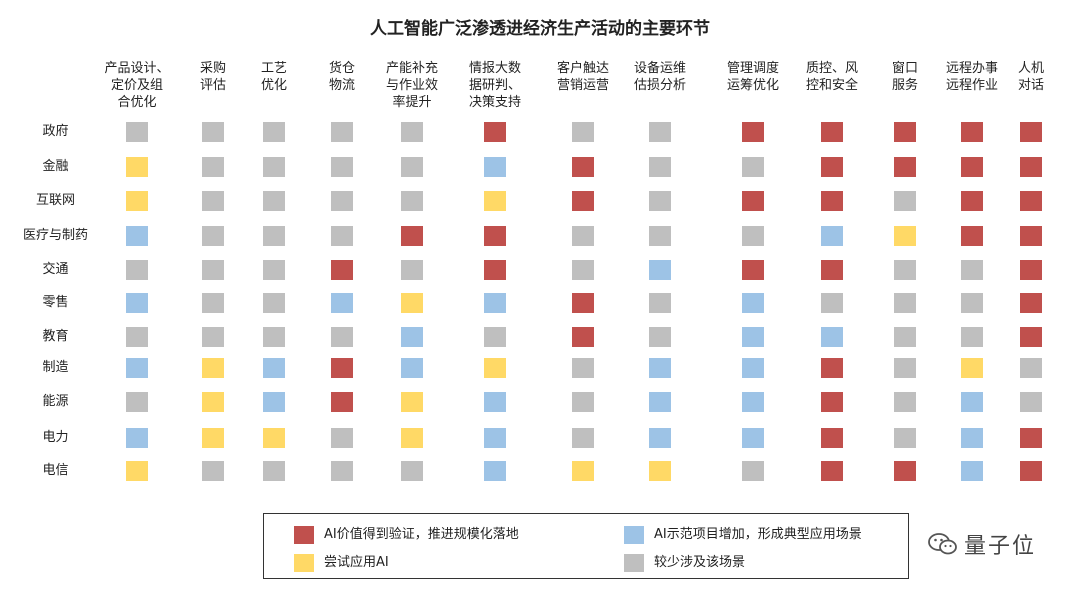 The width and height of the screenshot is (1080, 601). Describe the element at coordinates (971, 77) in the screenshot. I see `column-header: 远程办事 远程作业` at that location.